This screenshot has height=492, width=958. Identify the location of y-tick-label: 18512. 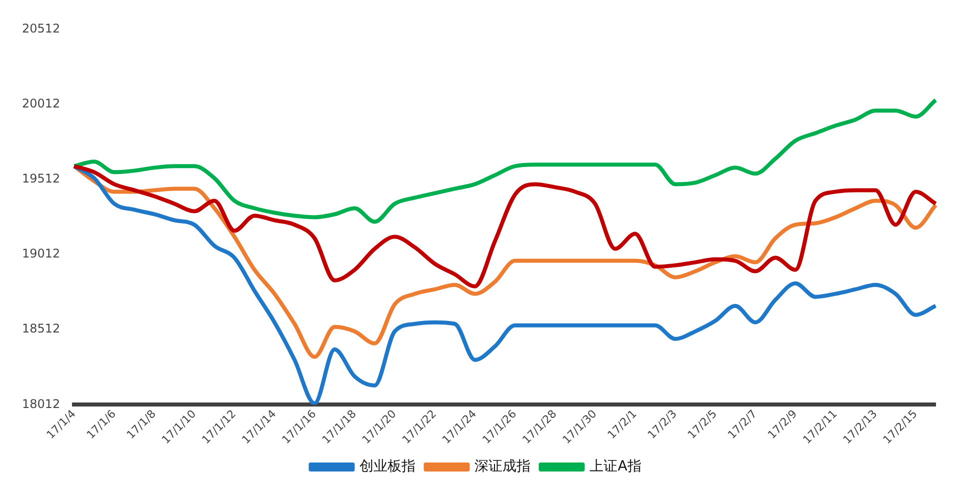
(41, 329).